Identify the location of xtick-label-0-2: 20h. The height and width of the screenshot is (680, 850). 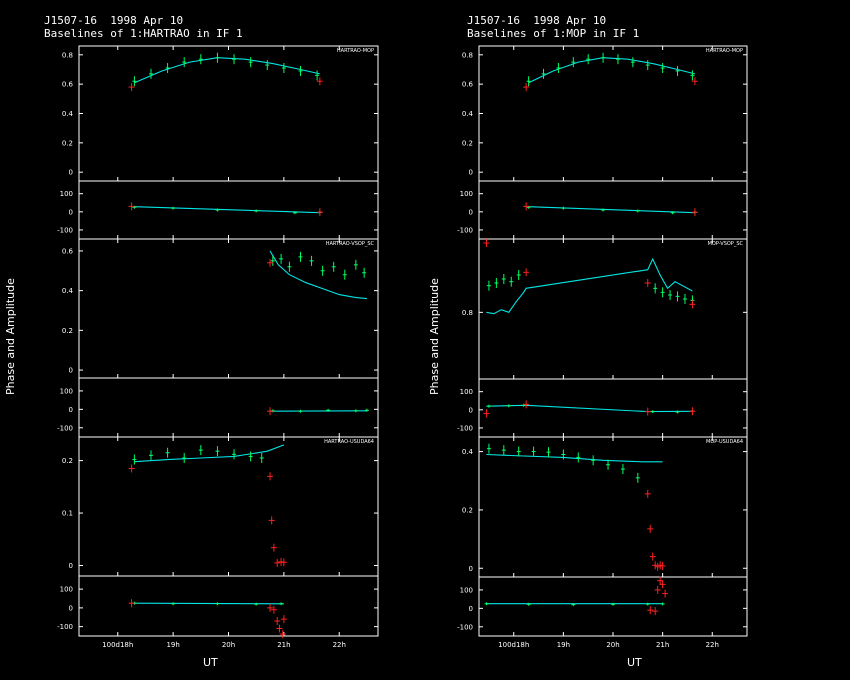
(228, 645).